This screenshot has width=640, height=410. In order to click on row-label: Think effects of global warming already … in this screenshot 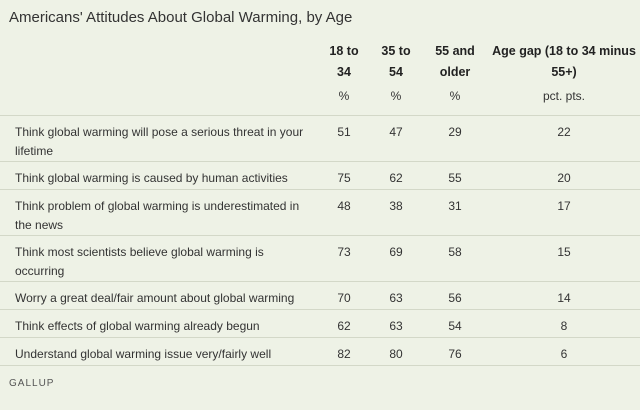, I will do `click(159, 323)`.